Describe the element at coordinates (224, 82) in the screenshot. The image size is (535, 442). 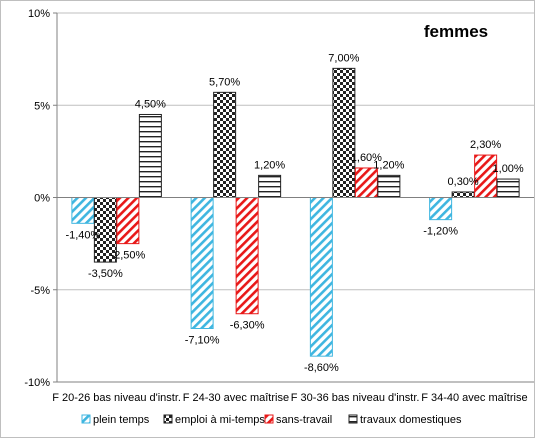
I see `data-label: 5,70%` at that location.